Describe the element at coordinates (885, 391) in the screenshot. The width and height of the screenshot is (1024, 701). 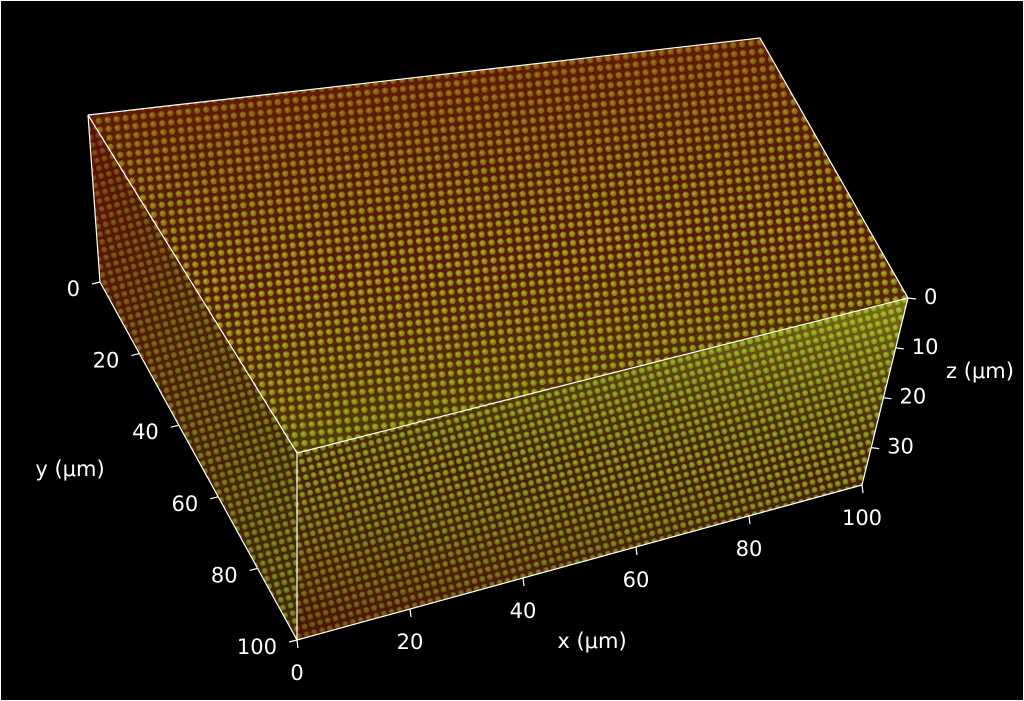
I see `right-edge` at that location.